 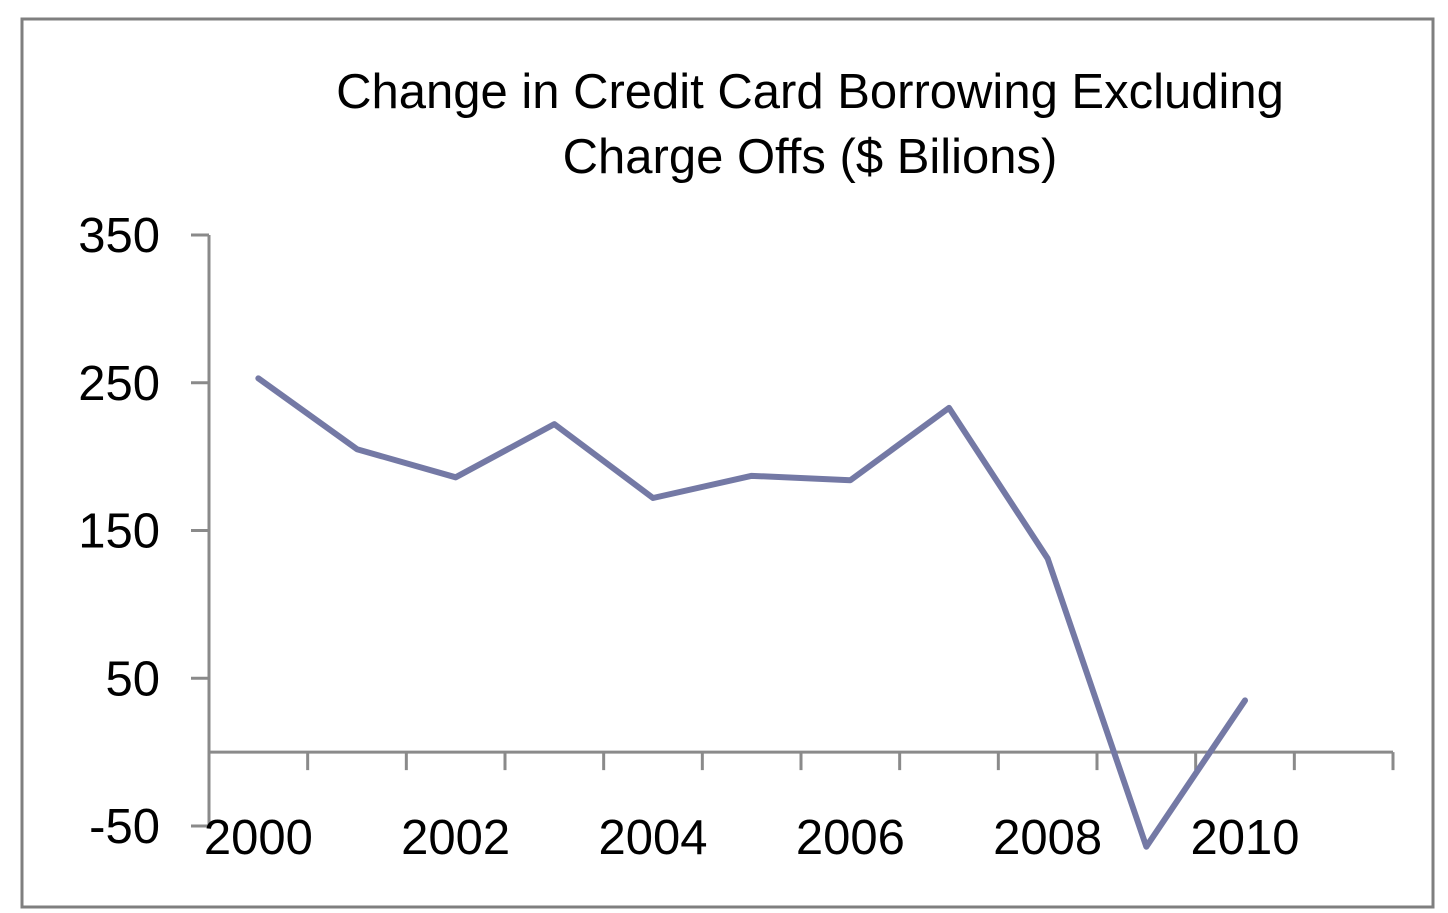 I want to click on x-tick-labels: 2000 2002 2004 2006 2008 2010, so click(x=752, y=838).